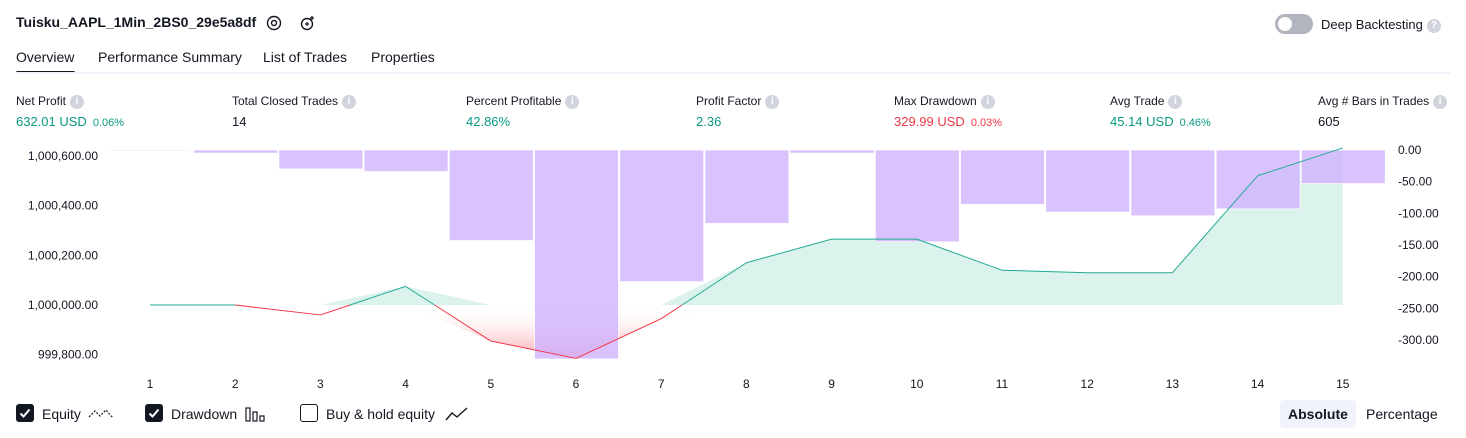 The width and height of the screenshot is (1466, 438). What do you see at coordinates (63, 255) in the screenshot?
I see `left-axis-tick-label: 1,000,200.00` at bounding box center [63, 255].